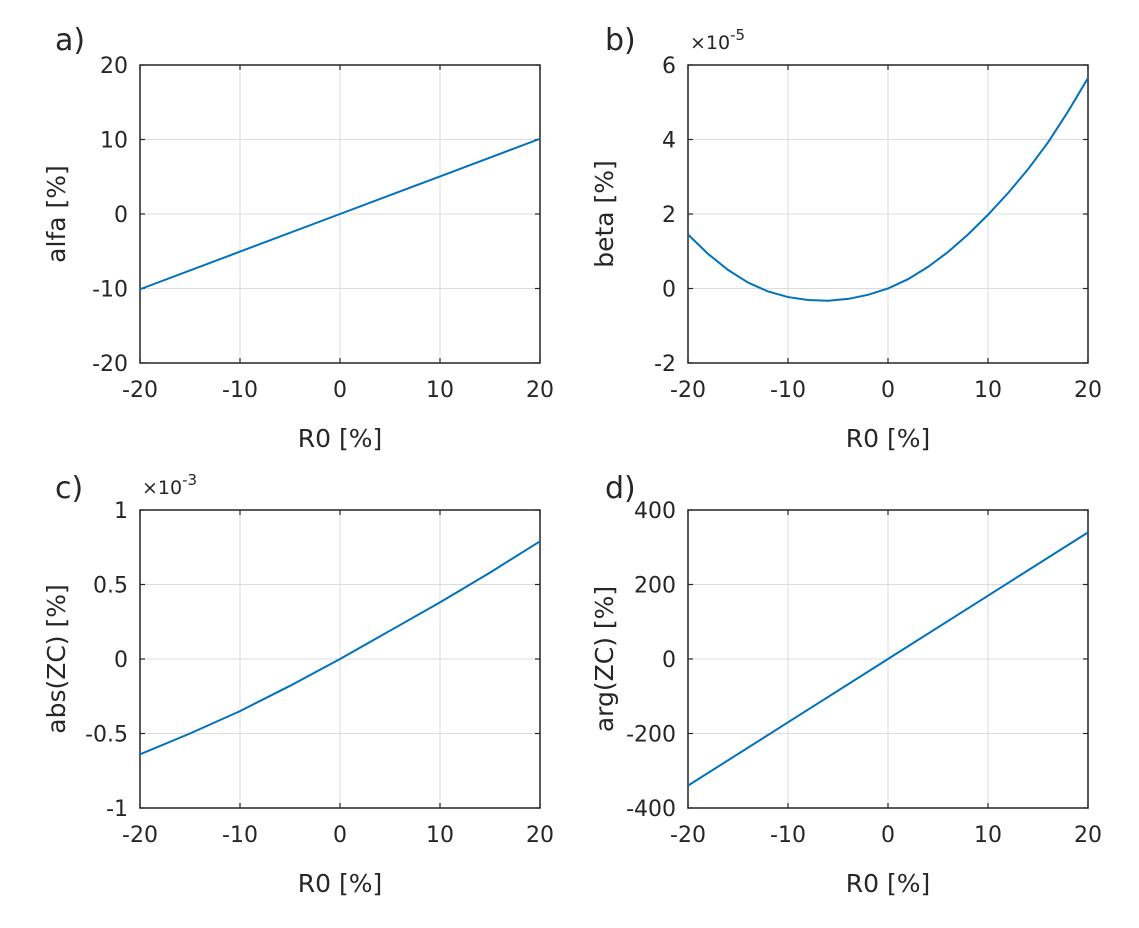  What do you see at coordinates (988, 390) in the screenshot?
I see `panel-b-x-tick-label: 10` at bounding box center [988, 390].